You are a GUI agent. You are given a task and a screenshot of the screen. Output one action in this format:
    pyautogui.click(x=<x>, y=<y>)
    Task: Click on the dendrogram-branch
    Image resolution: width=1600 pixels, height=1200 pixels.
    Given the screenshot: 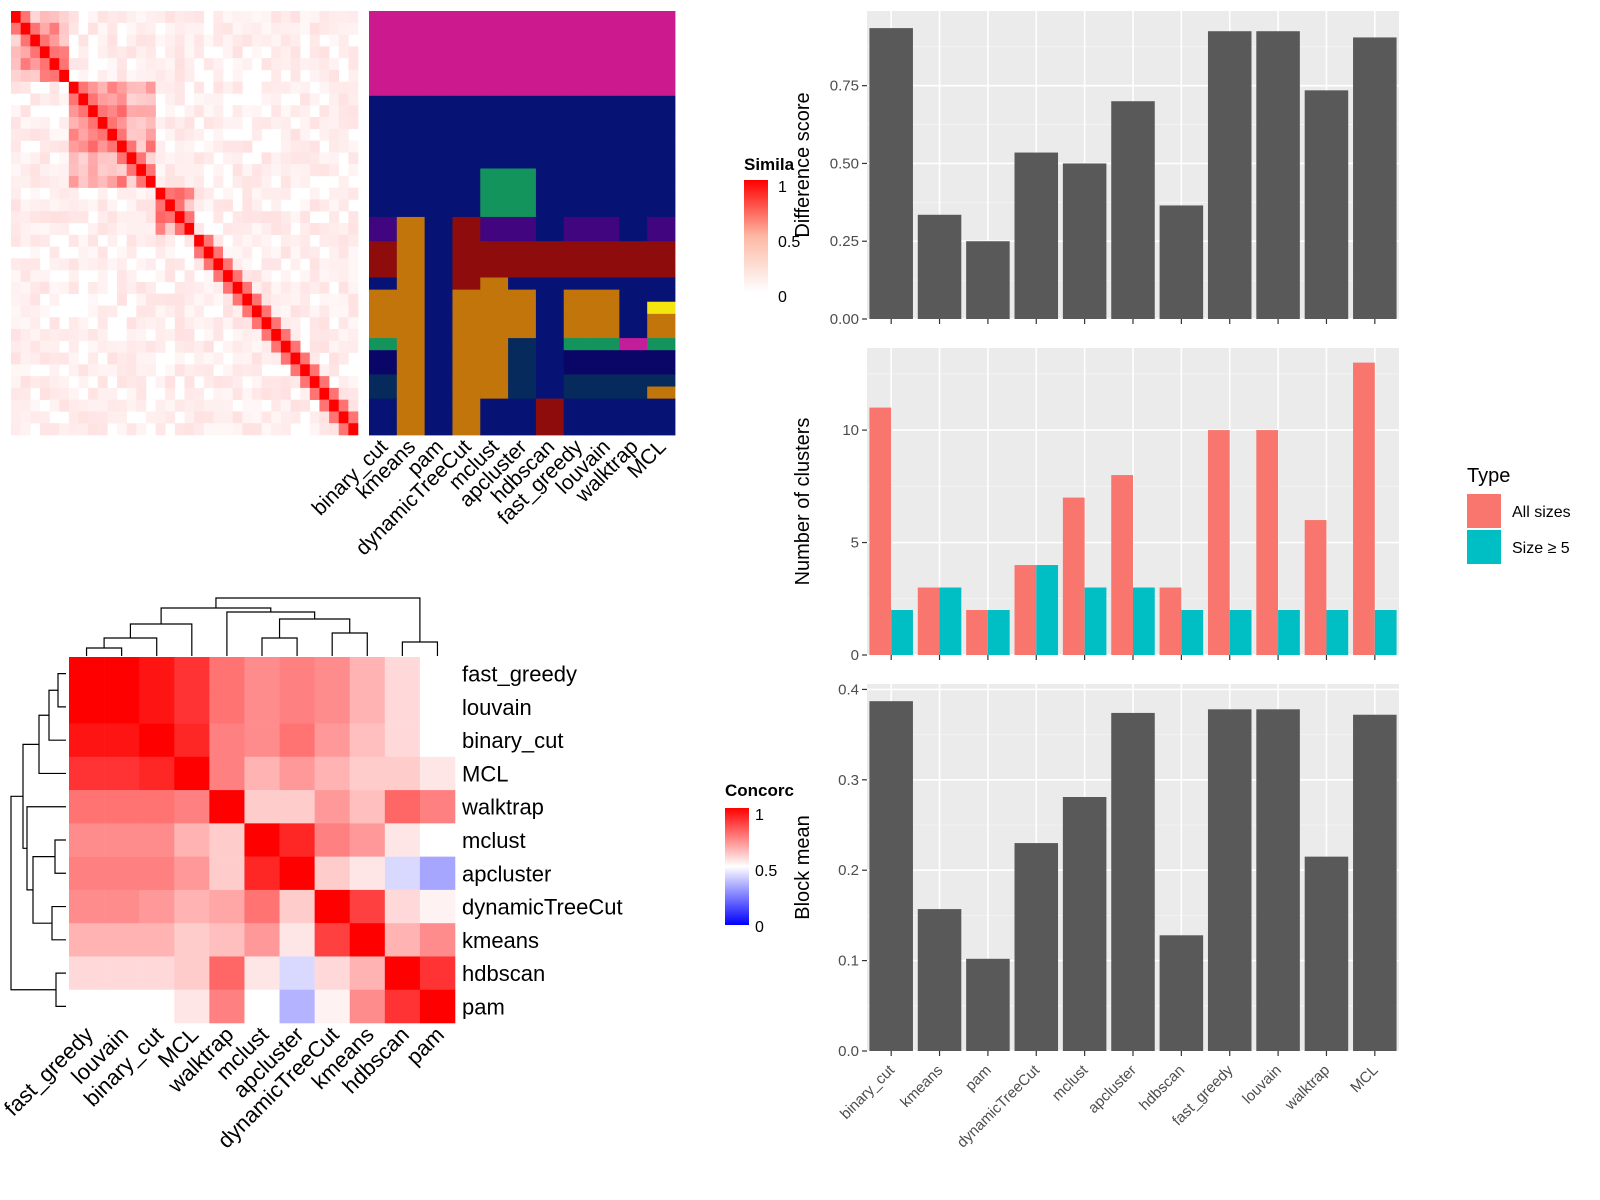 What is the action you would take?
    pyautogui.click(x=60, y=856)
    